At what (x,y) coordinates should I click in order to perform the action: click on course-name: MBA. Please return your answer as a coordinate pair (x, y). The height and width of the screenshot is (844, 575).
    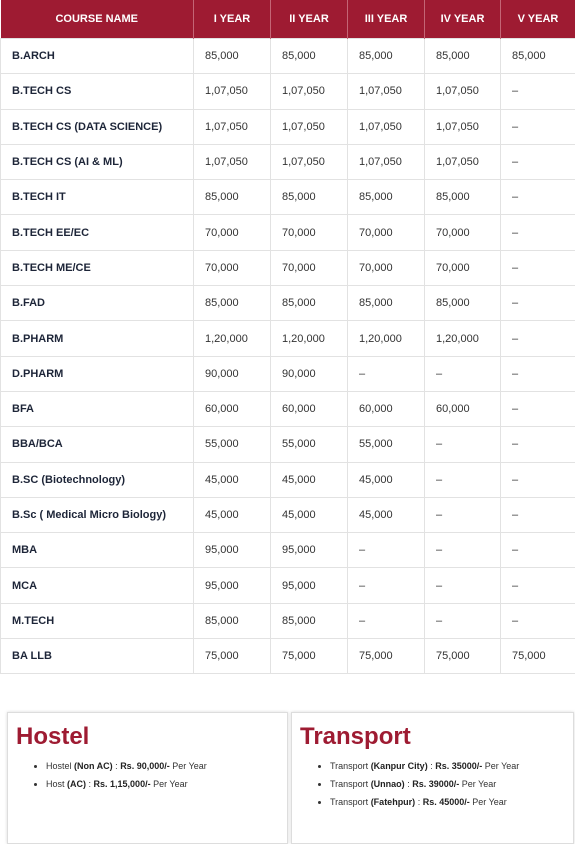
    Looking at the image, I should click on (97, 550).